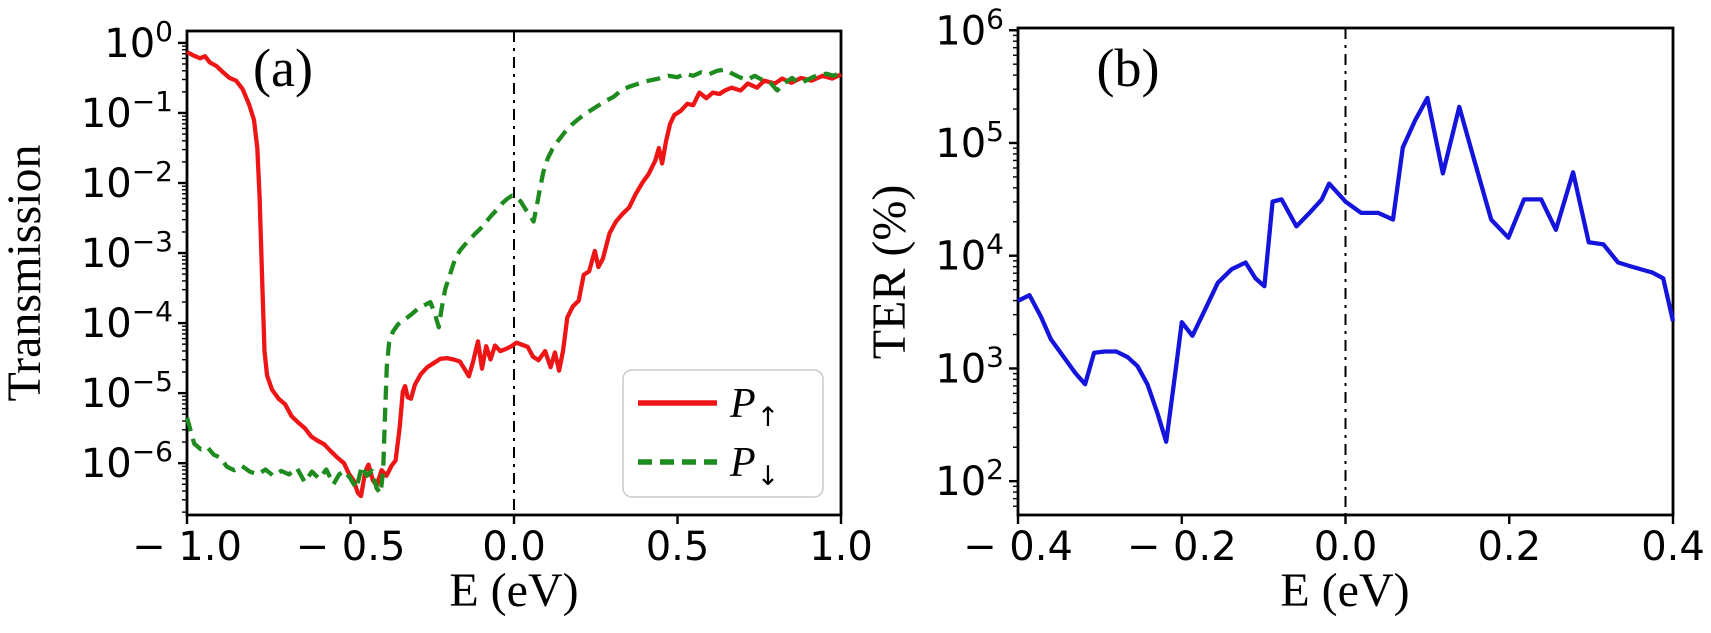 Image resolution: width=1711 pixels, height=633 pixels. What do you see at coordinates (138, 41) in the screenshot?
I see `y-tick-label: 10⁰` at bounding box center [138, 41].